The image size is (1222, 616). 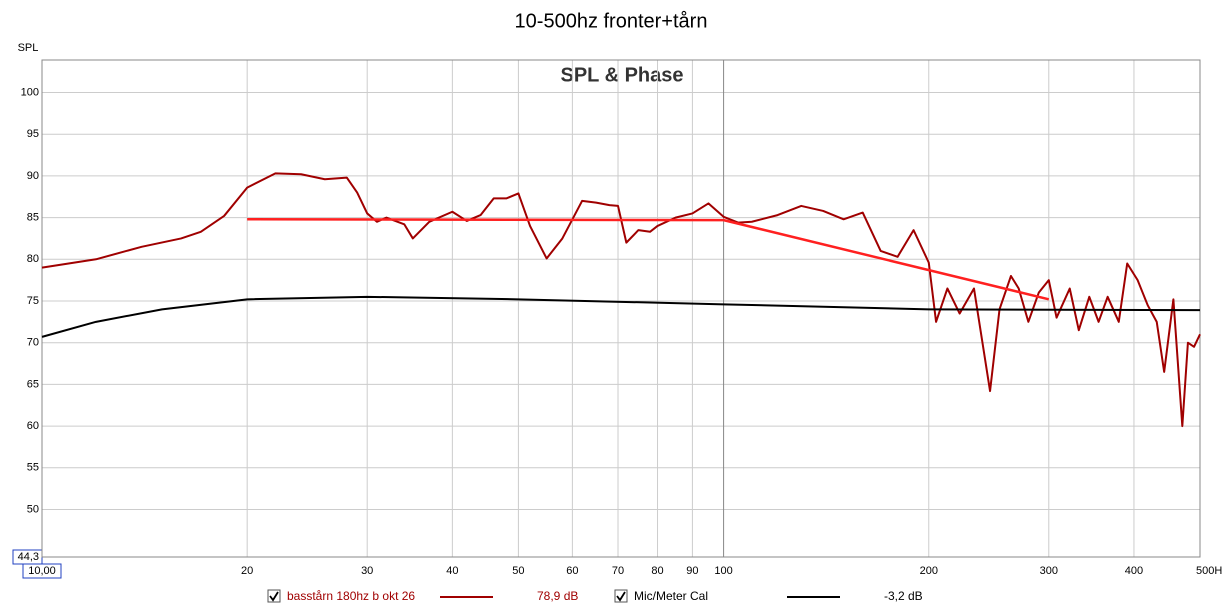 I want to click on x-tick-label: 50, so click(x=518, y=571).